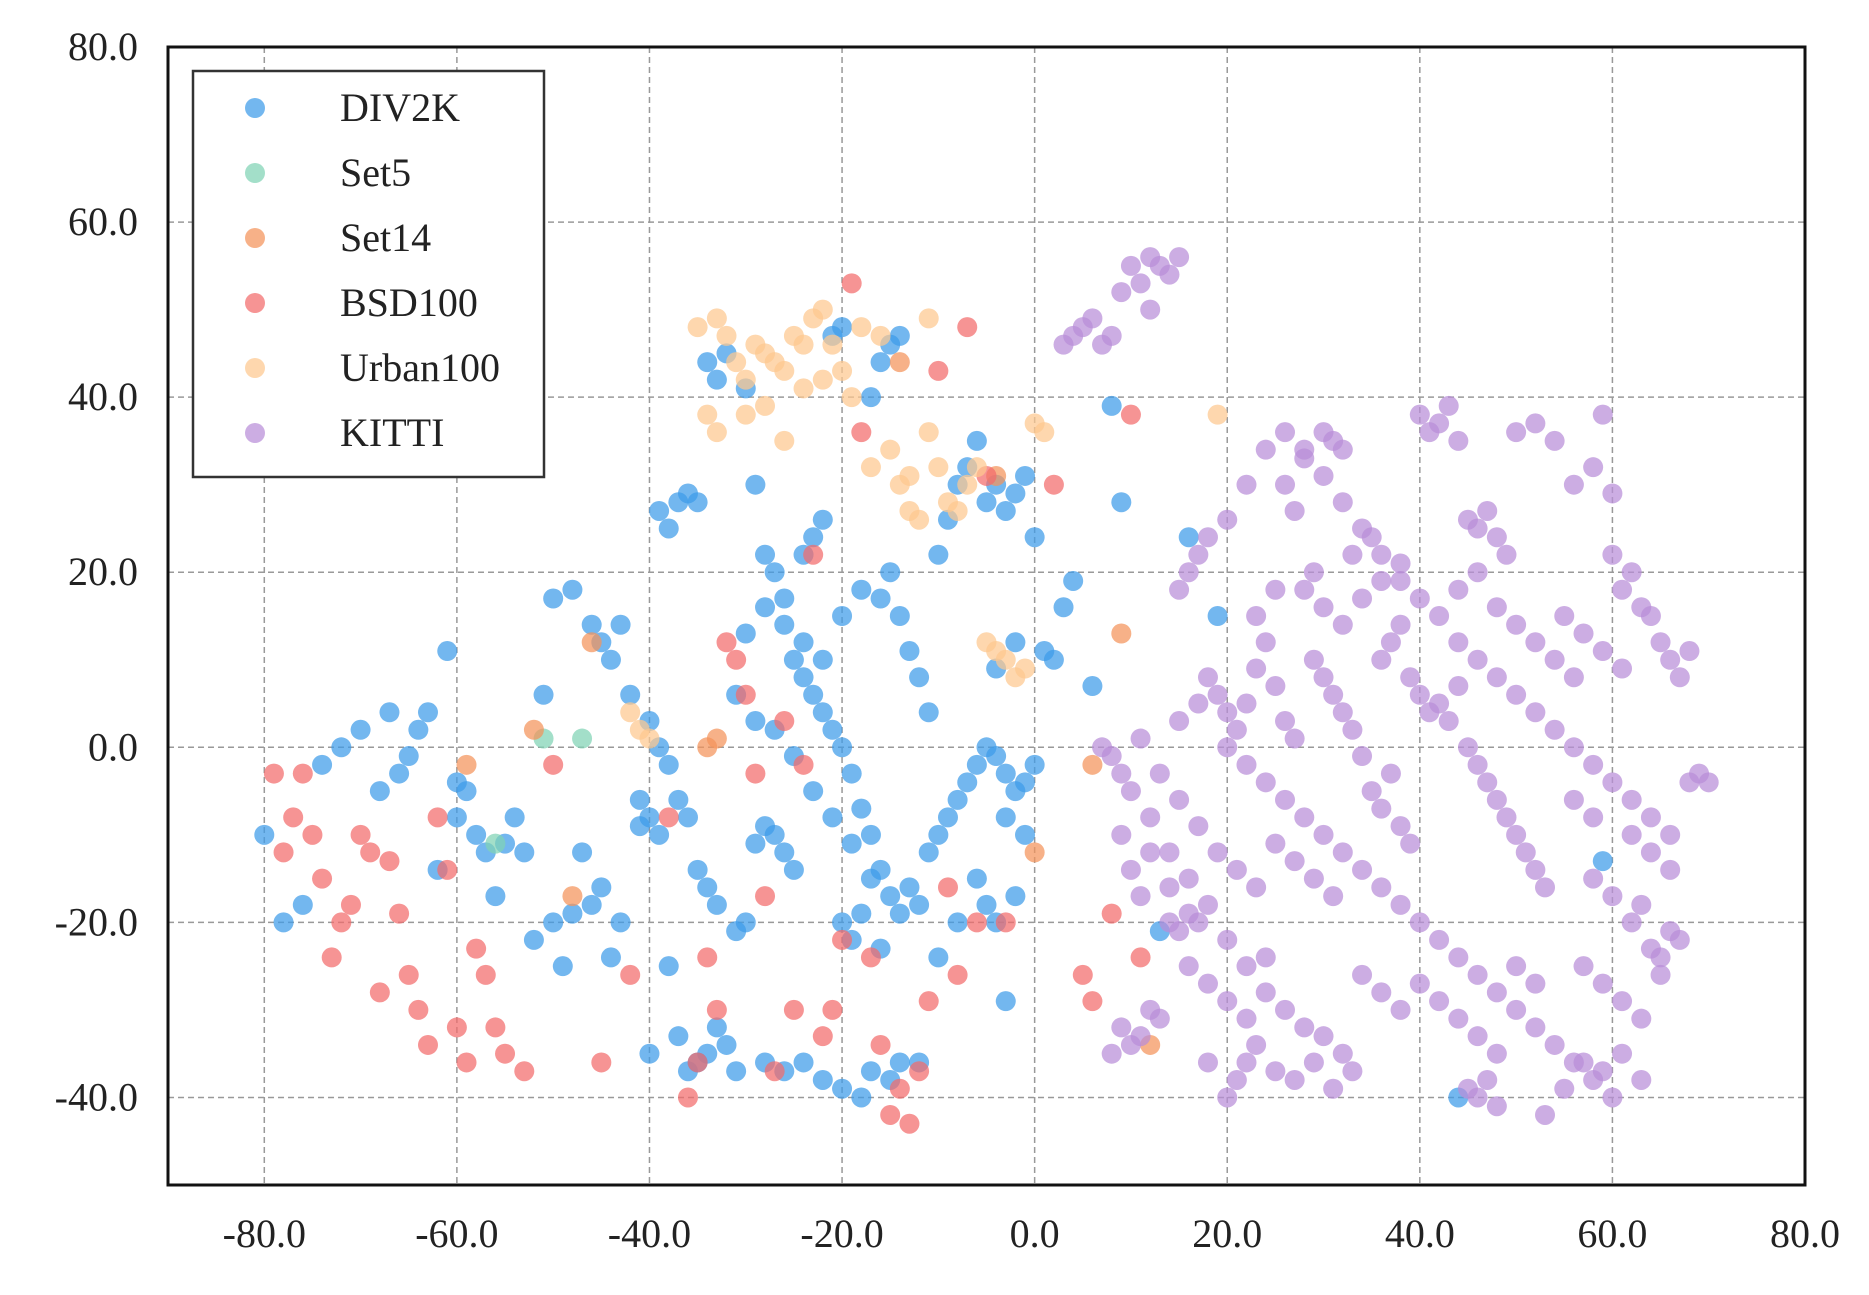 The image size is (1869, 1295). I want to click on y-tick-label: 80.0, so click(103, 46).